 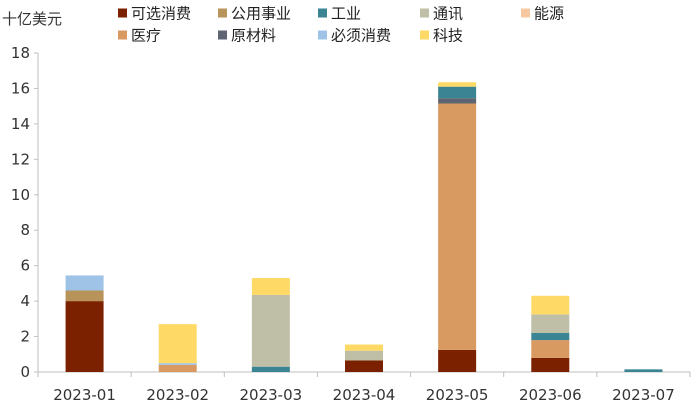 What do you see at coordinates (177, 395) in the screenshot?
I see `x-tick-label: 2023-02` at bounding box center [177, 395].